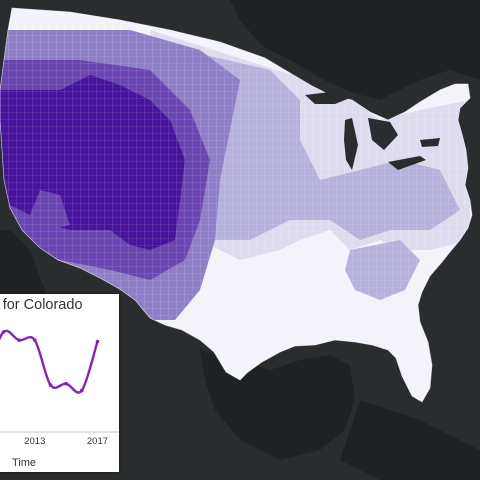  What do you see at coordinates (66, 383) in the screenshot?
I see `series-point-2015` at bounding box center [66, 383].